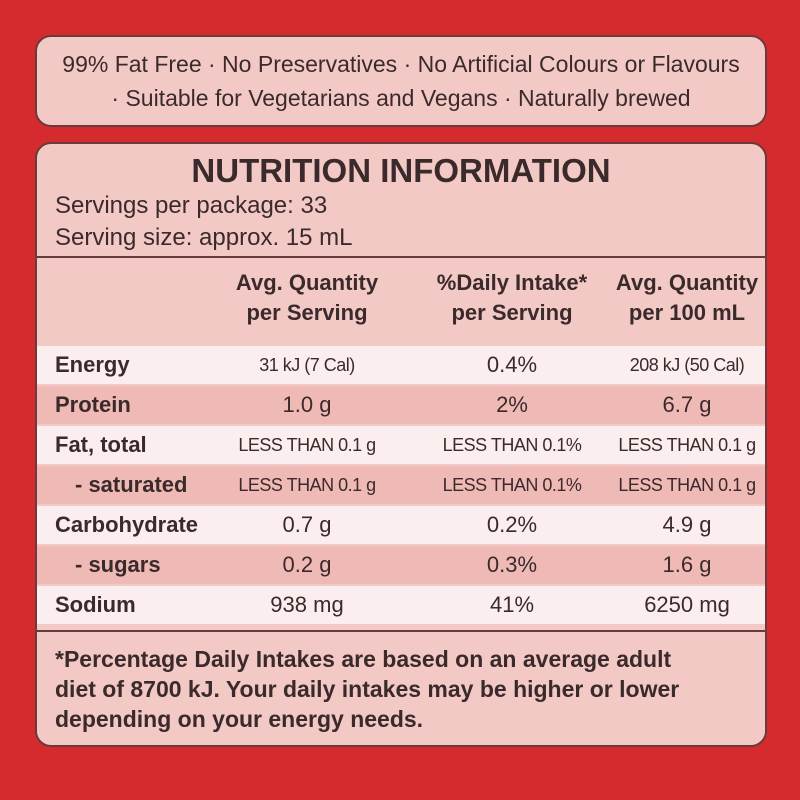  Describe the element at coordinates (401, 525) in the screenshot. I see `table-row: Carbohydrate 0.7 g 0.2% 4.9 g` at that location.